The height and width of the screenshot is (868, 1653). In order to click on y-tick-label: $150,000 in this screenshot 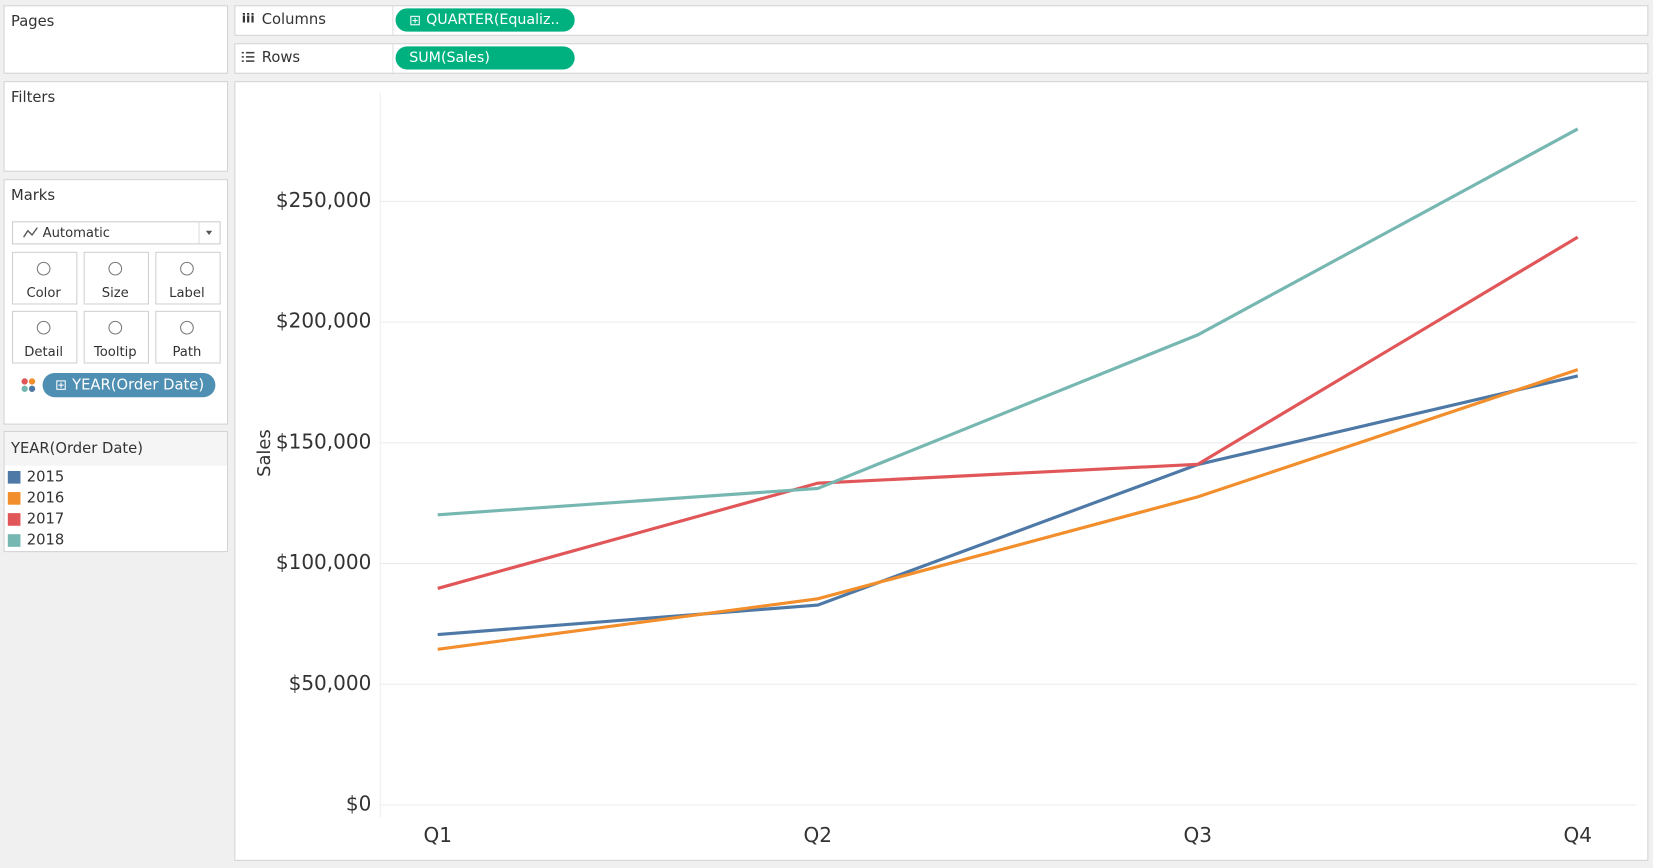, I will do `click(323, 441)`.